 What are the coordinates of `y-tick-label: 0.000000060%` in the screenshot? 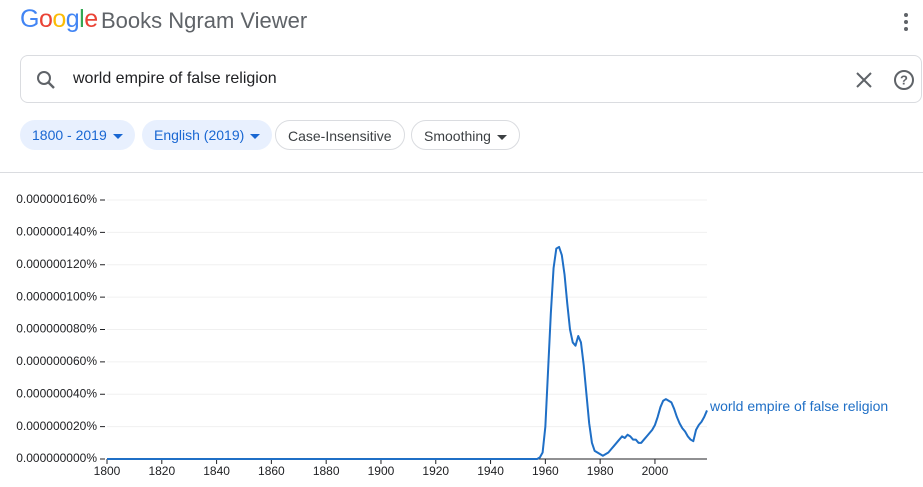 It's located at (56, 361).